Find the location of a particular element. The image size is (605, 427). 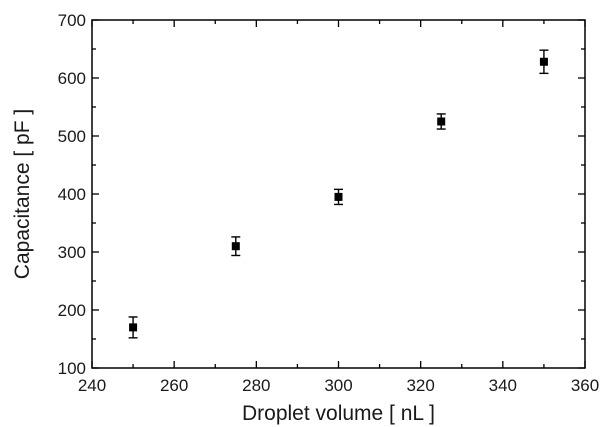

x-tick-label: 300 is located at coordinates (338, 385).